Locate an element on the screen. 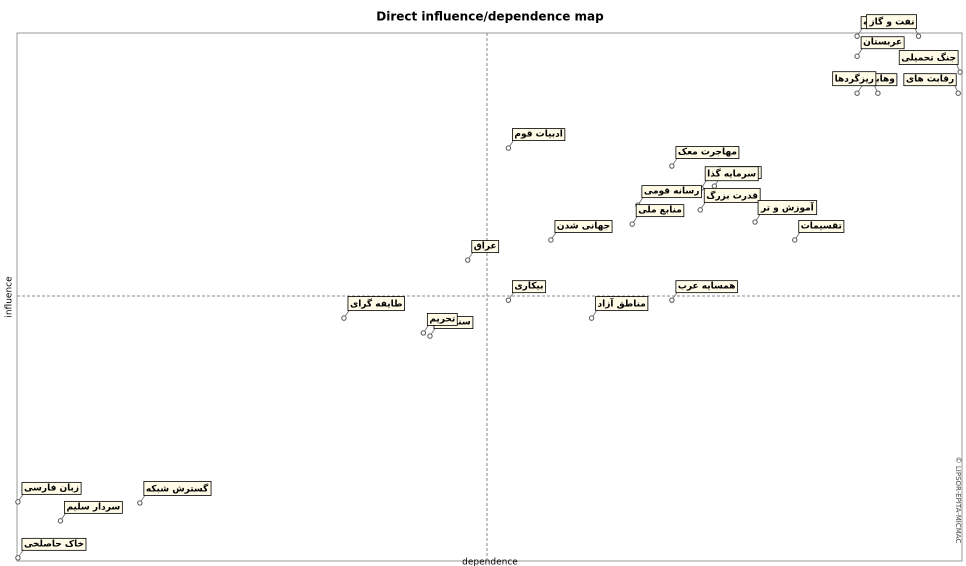 Image resolution: width=966 pixels, height=566 pixels. point-label-text: گسترش شبکه is located at coordinates (177, 488).